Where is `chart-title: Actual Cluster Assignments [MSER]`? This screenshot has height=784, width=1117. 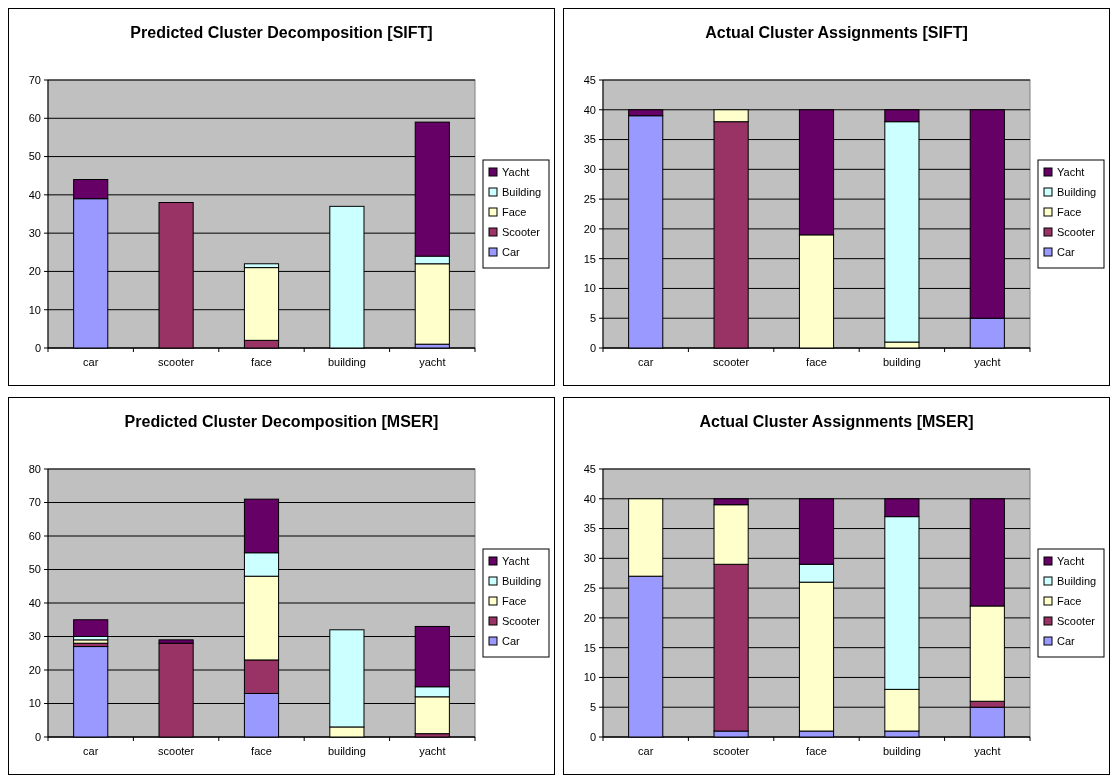 chart-title: Actual Cluster Assignments [MSER] is located at coordinates (836, 421).